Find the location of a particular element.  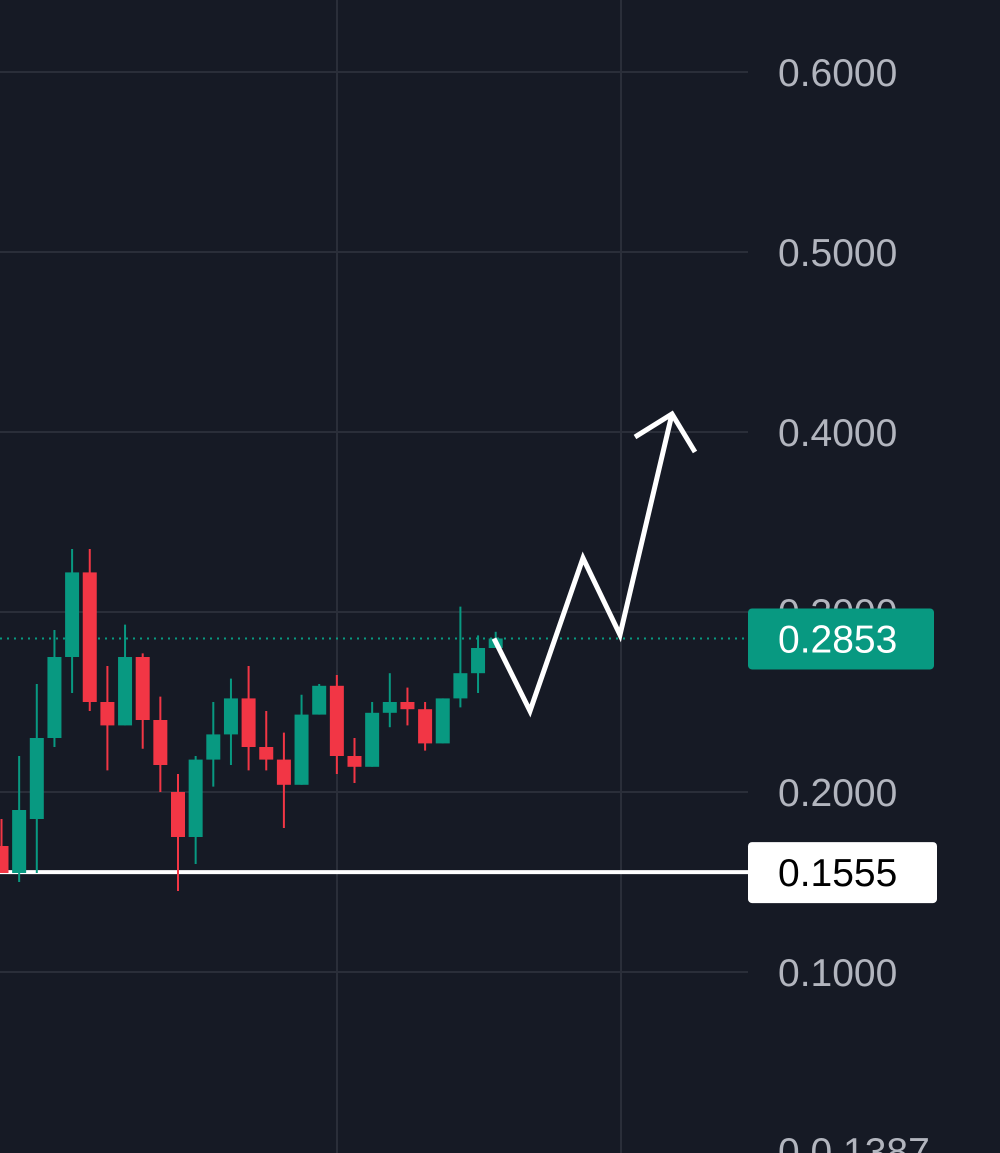

price-tick-label: 0.4000 is located at coordinates (837, 433).